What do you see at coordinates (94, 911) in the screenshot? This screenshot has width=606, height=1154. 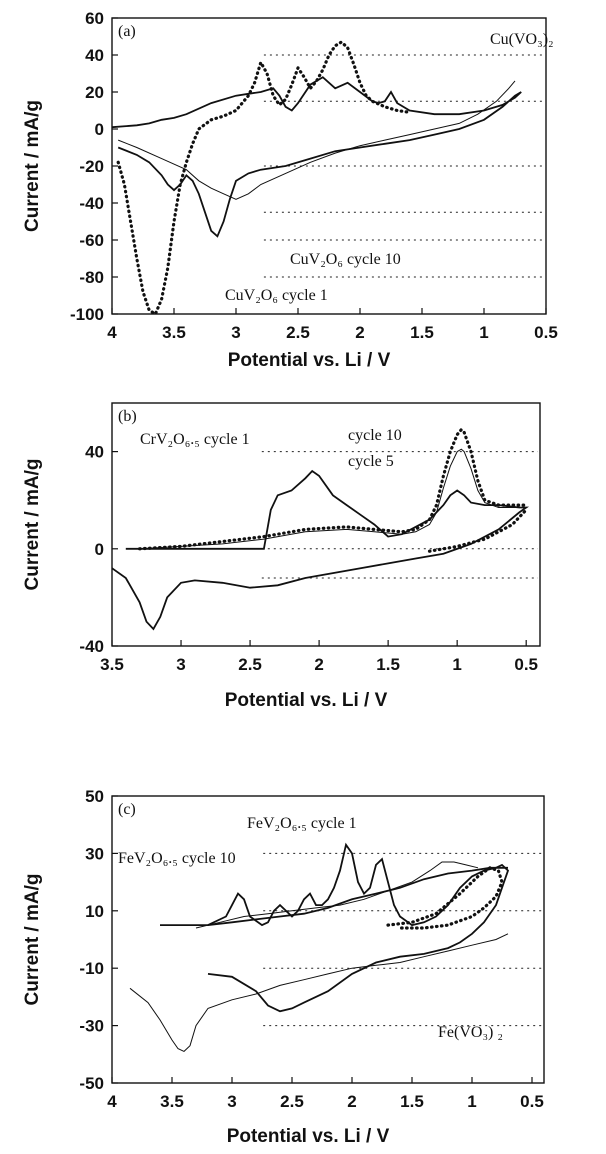 I see `y-tick-label: 10` at bounding box center [94, 911].